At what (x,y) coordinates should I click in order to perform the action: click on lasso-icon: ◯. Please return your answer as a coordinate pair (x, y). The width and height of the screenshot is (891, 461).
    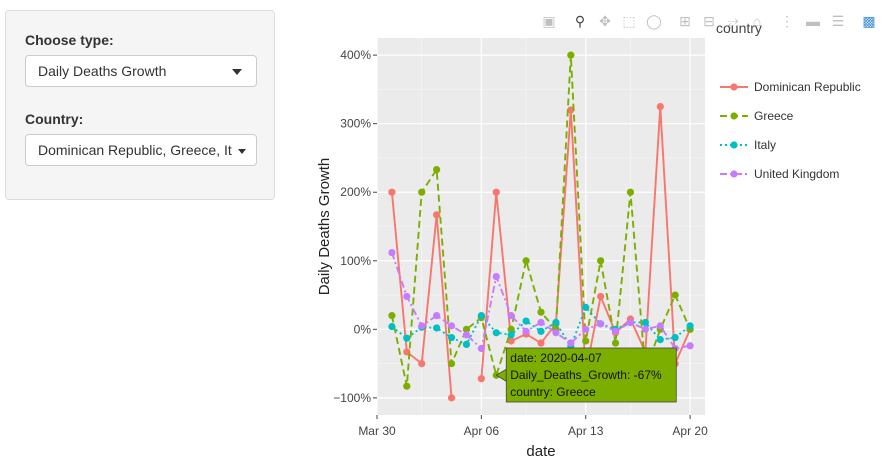
    Looking at the image, I should click on (654, 21).